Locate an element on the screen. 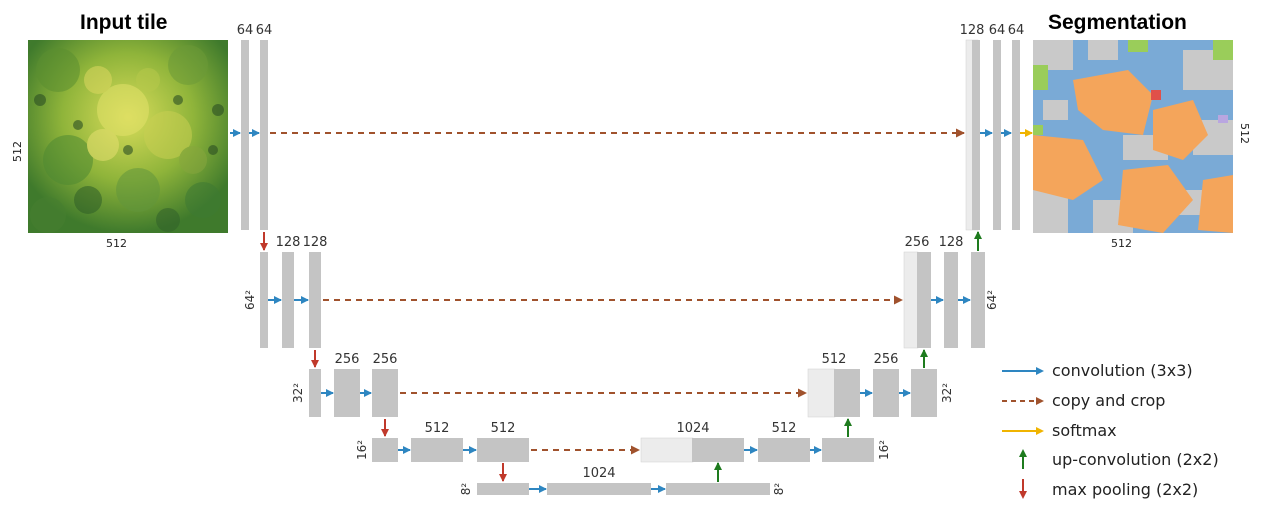  dec1-block-c is located at coordinates (1016, 135).